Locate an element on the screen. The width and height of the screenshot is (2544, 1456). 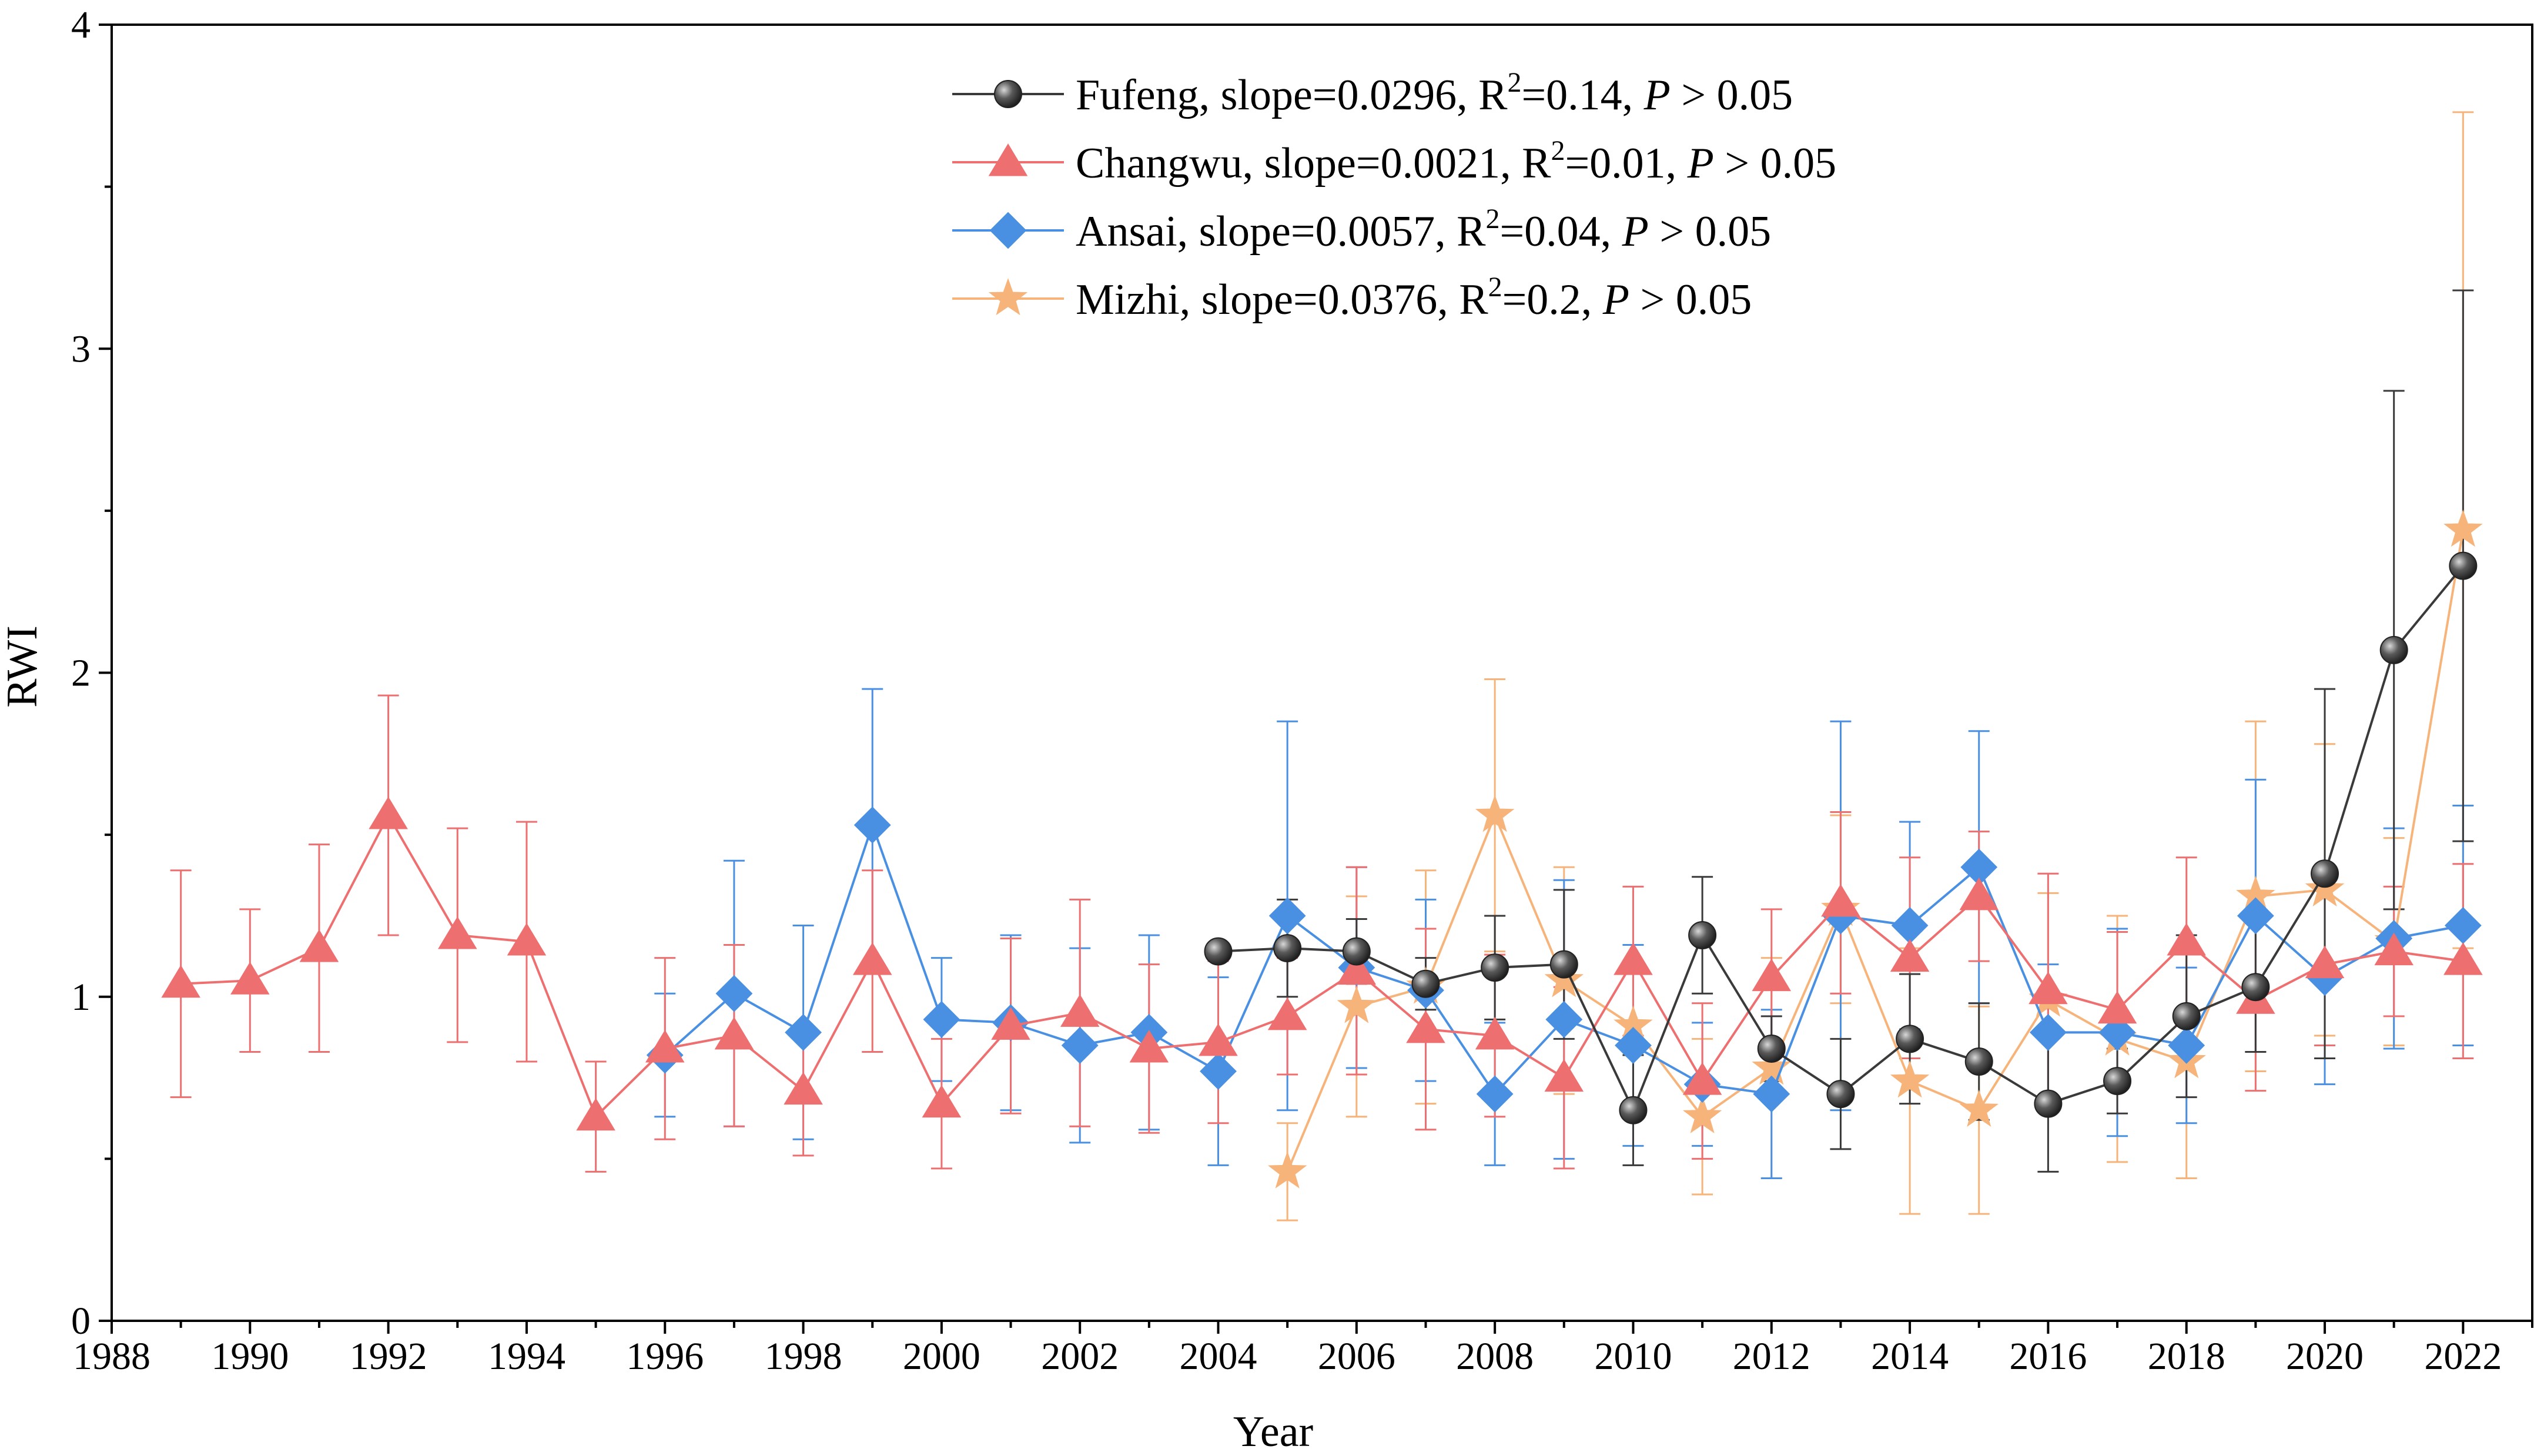
x-tick-label: 2008 is located at coordinates (1495, 1356).